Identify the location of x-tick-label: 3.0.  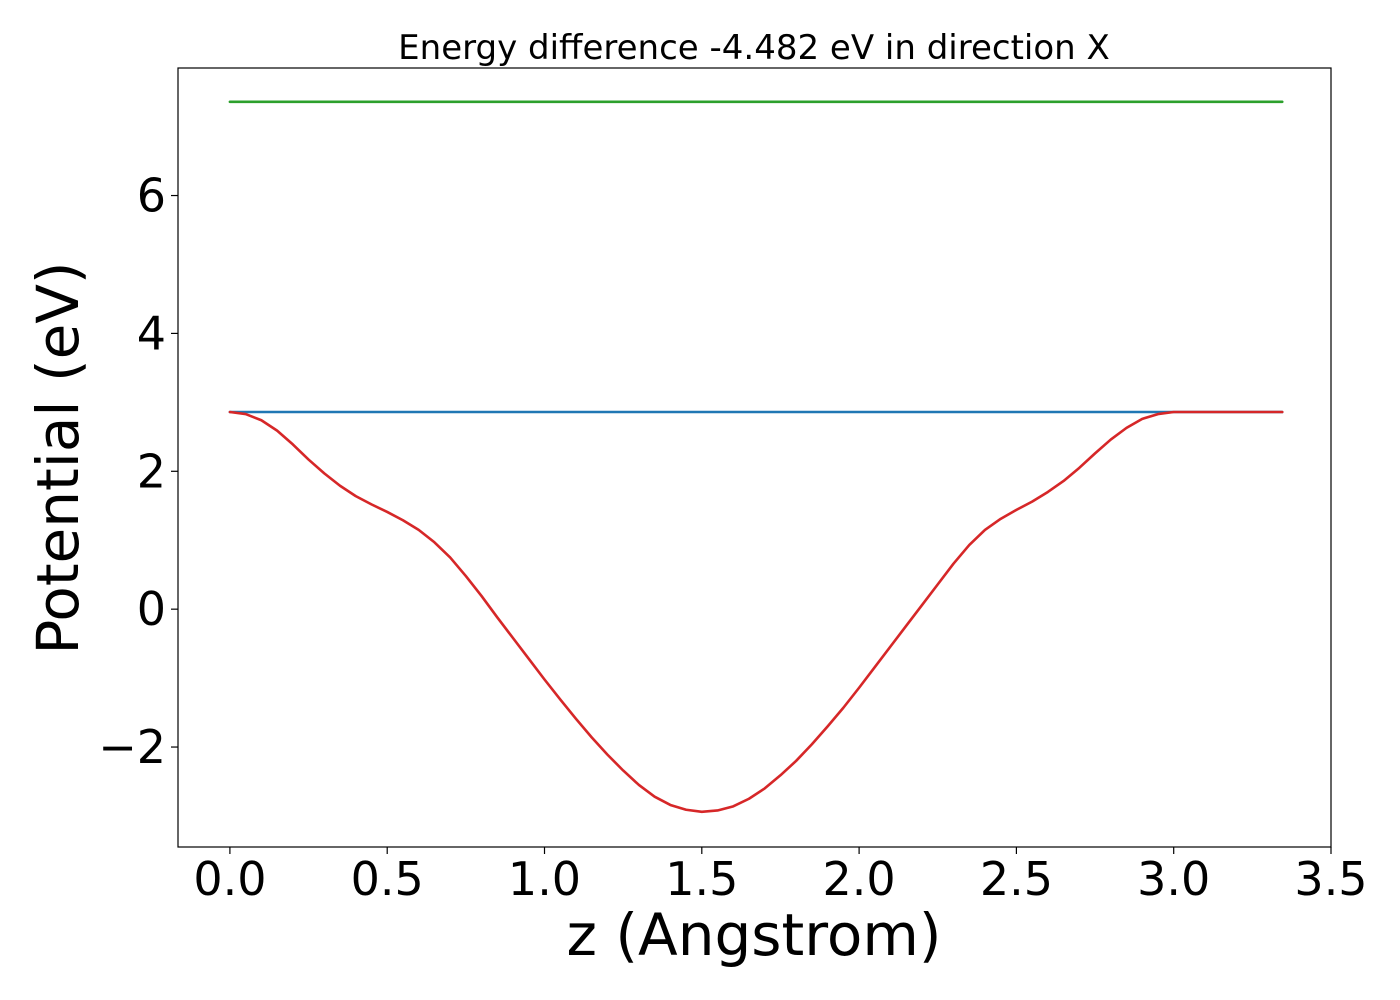
(1173, 879).